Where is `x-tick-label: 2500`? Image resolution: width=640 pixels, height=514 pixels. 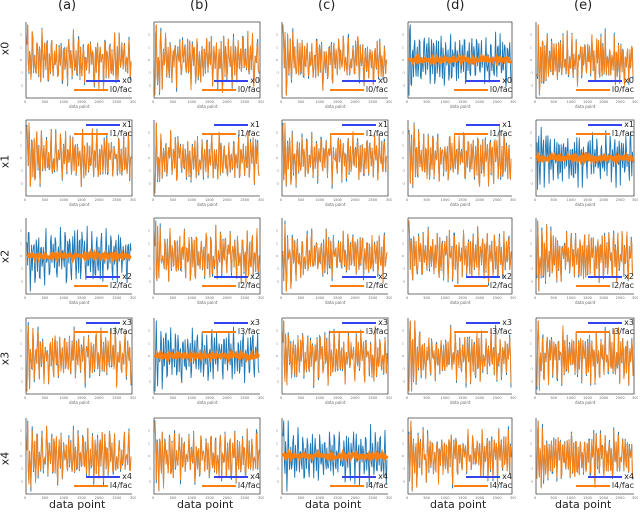
x-tick-label: 2500 is located at coordinates (244, 398).